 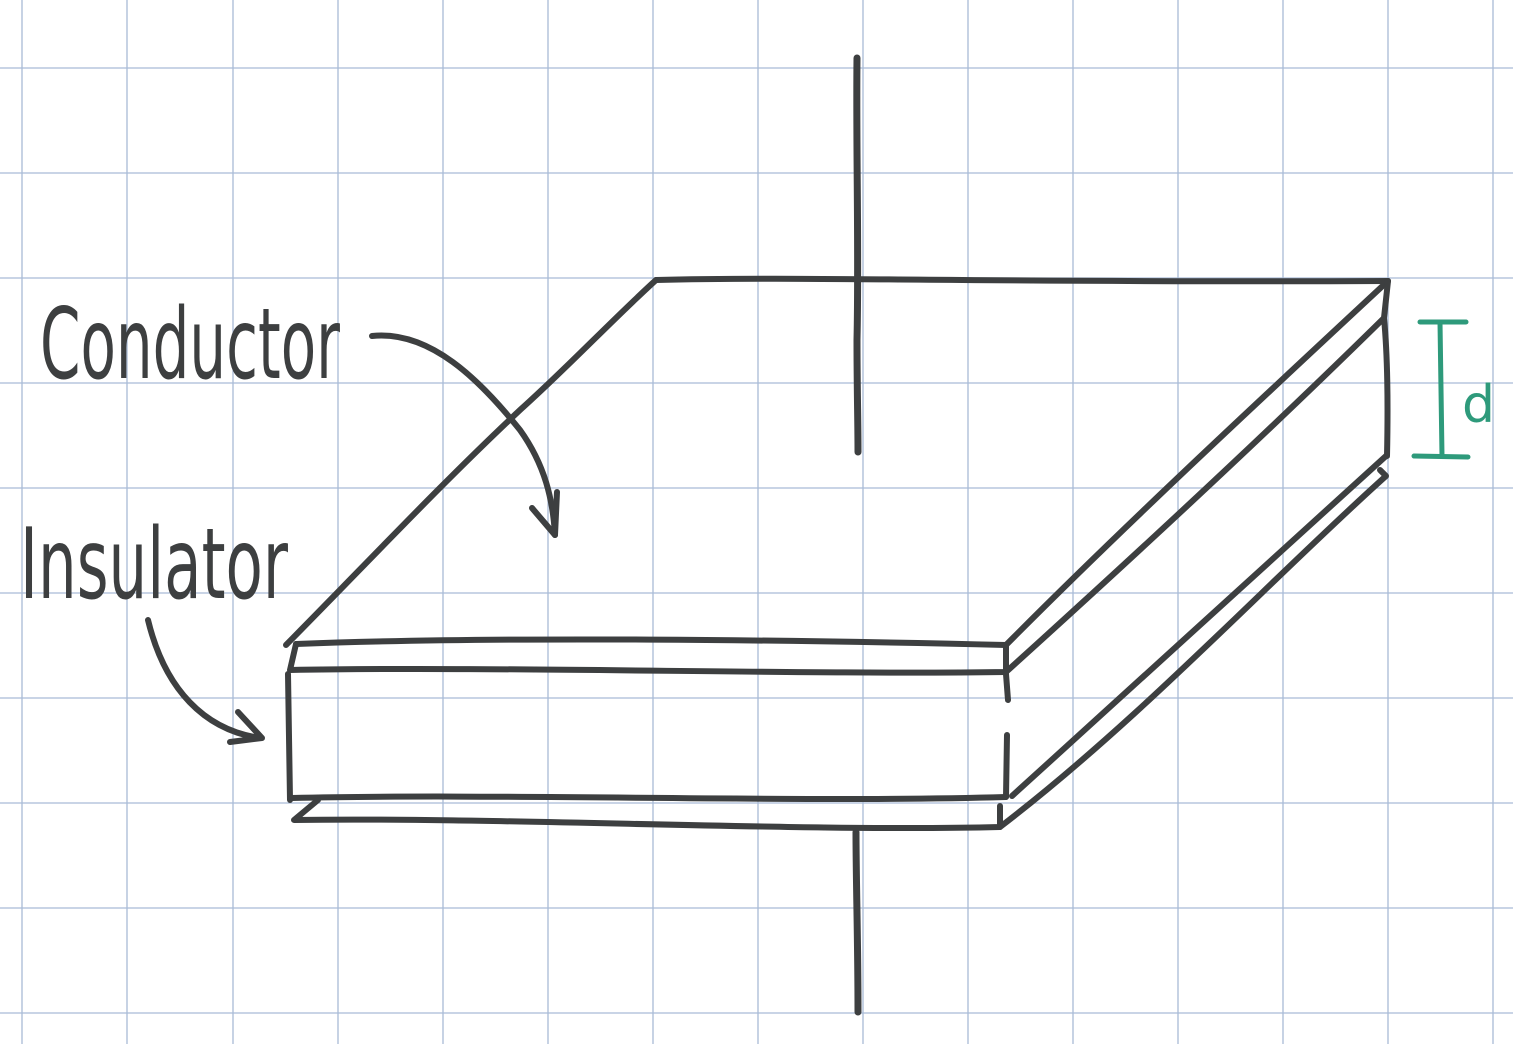 I want to click on conductor-arrow, so click(x=464, y=435).